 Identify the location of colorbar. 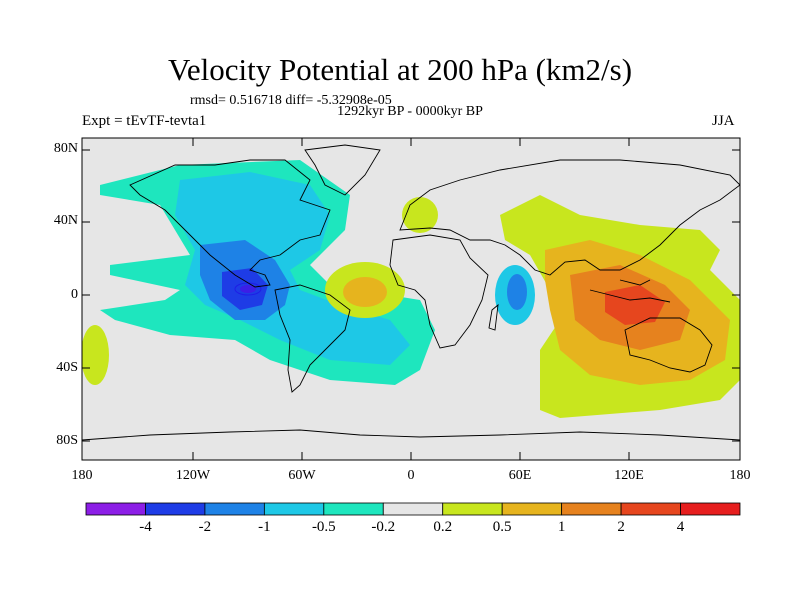
(413, 509).